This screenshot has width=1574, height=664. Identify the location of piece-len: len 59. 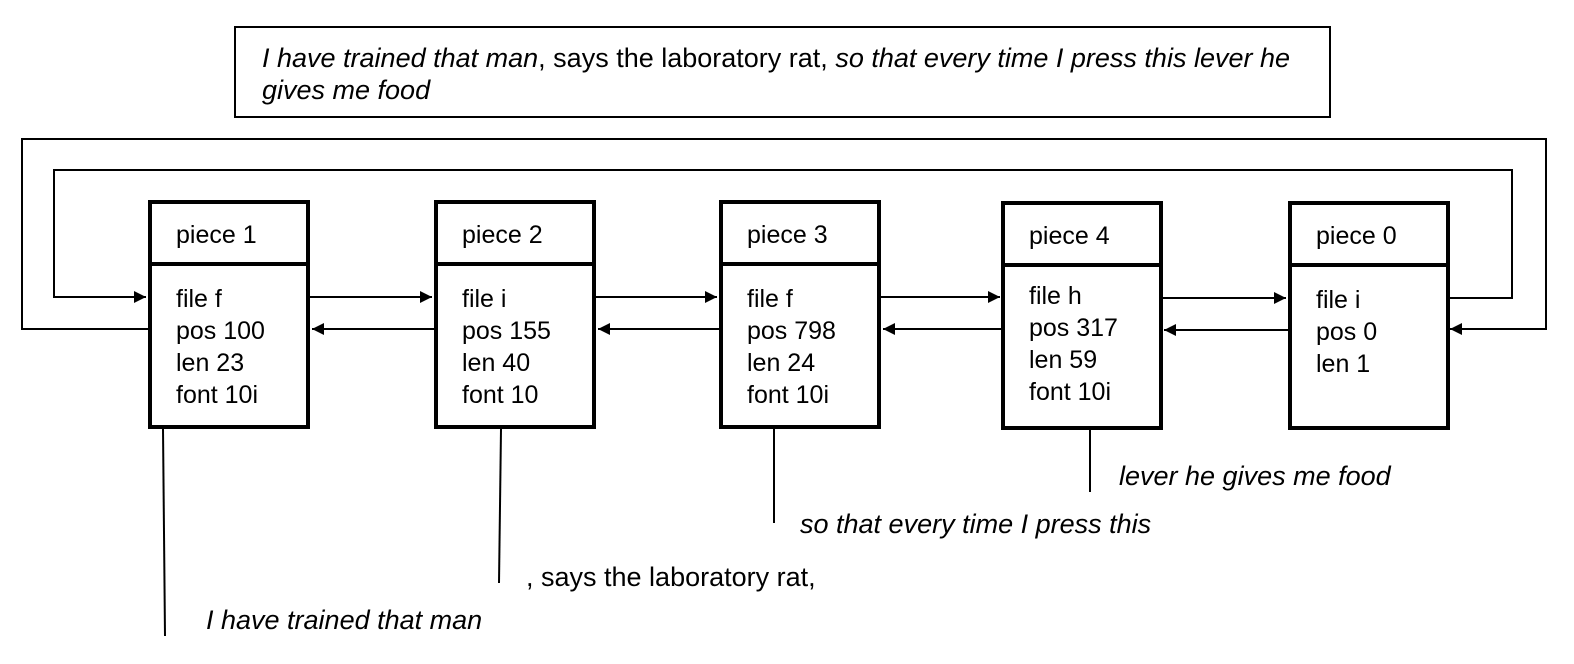
(1063, 360).